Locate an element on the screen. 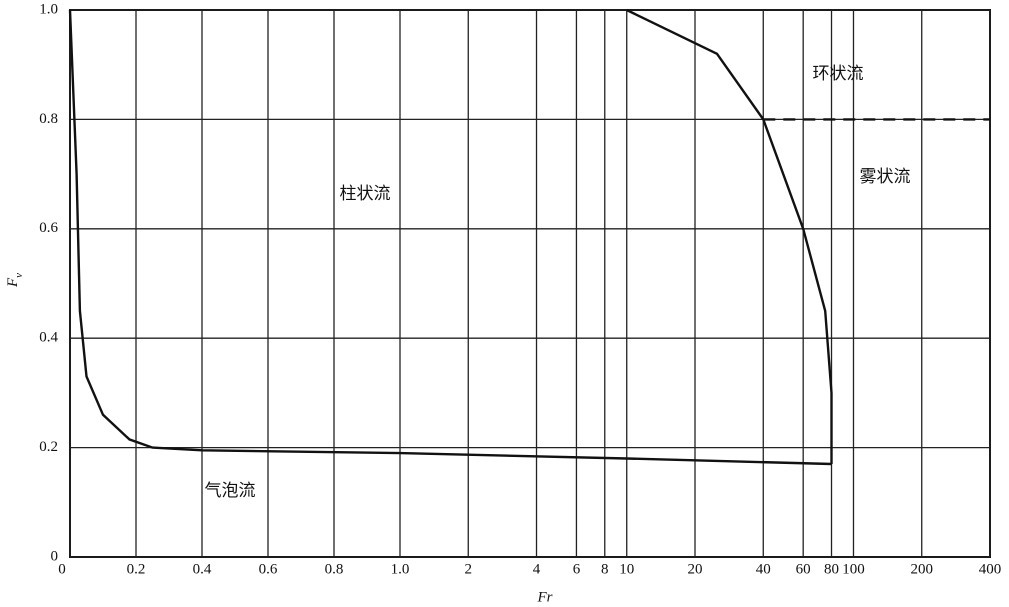 Image resolution: width=1009 pixels, height=607 pixels. x-tick-label: 8 is located at coordinates (605, 569).